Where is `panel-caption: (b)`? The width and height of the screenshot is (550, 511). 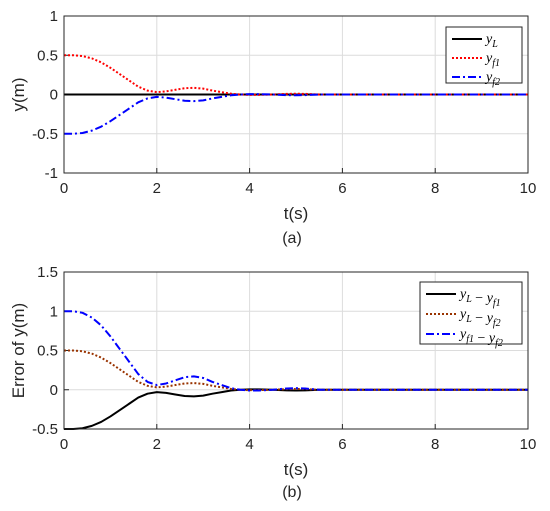
panel-caption: (b) is located at coordinates (292, 492).